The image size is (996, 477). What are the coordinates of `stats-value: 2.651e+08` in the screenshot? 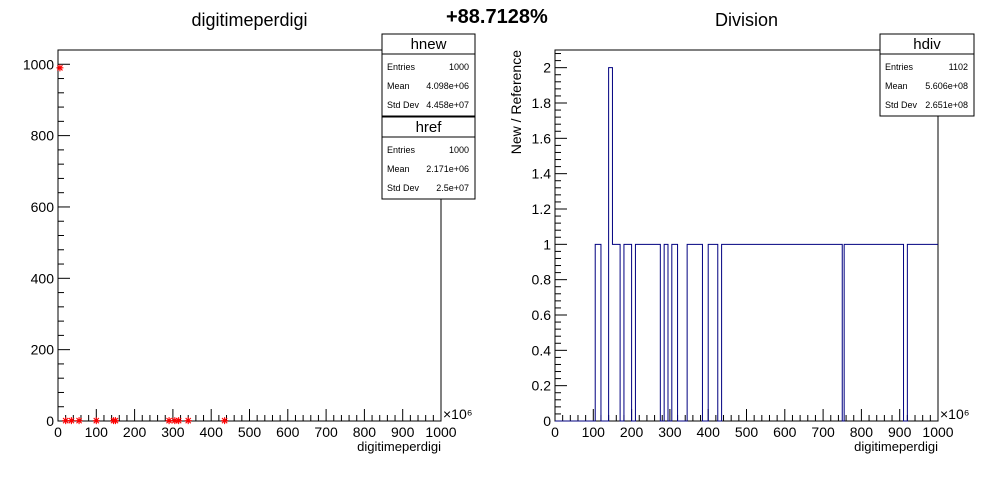 It's located at (946, 105).